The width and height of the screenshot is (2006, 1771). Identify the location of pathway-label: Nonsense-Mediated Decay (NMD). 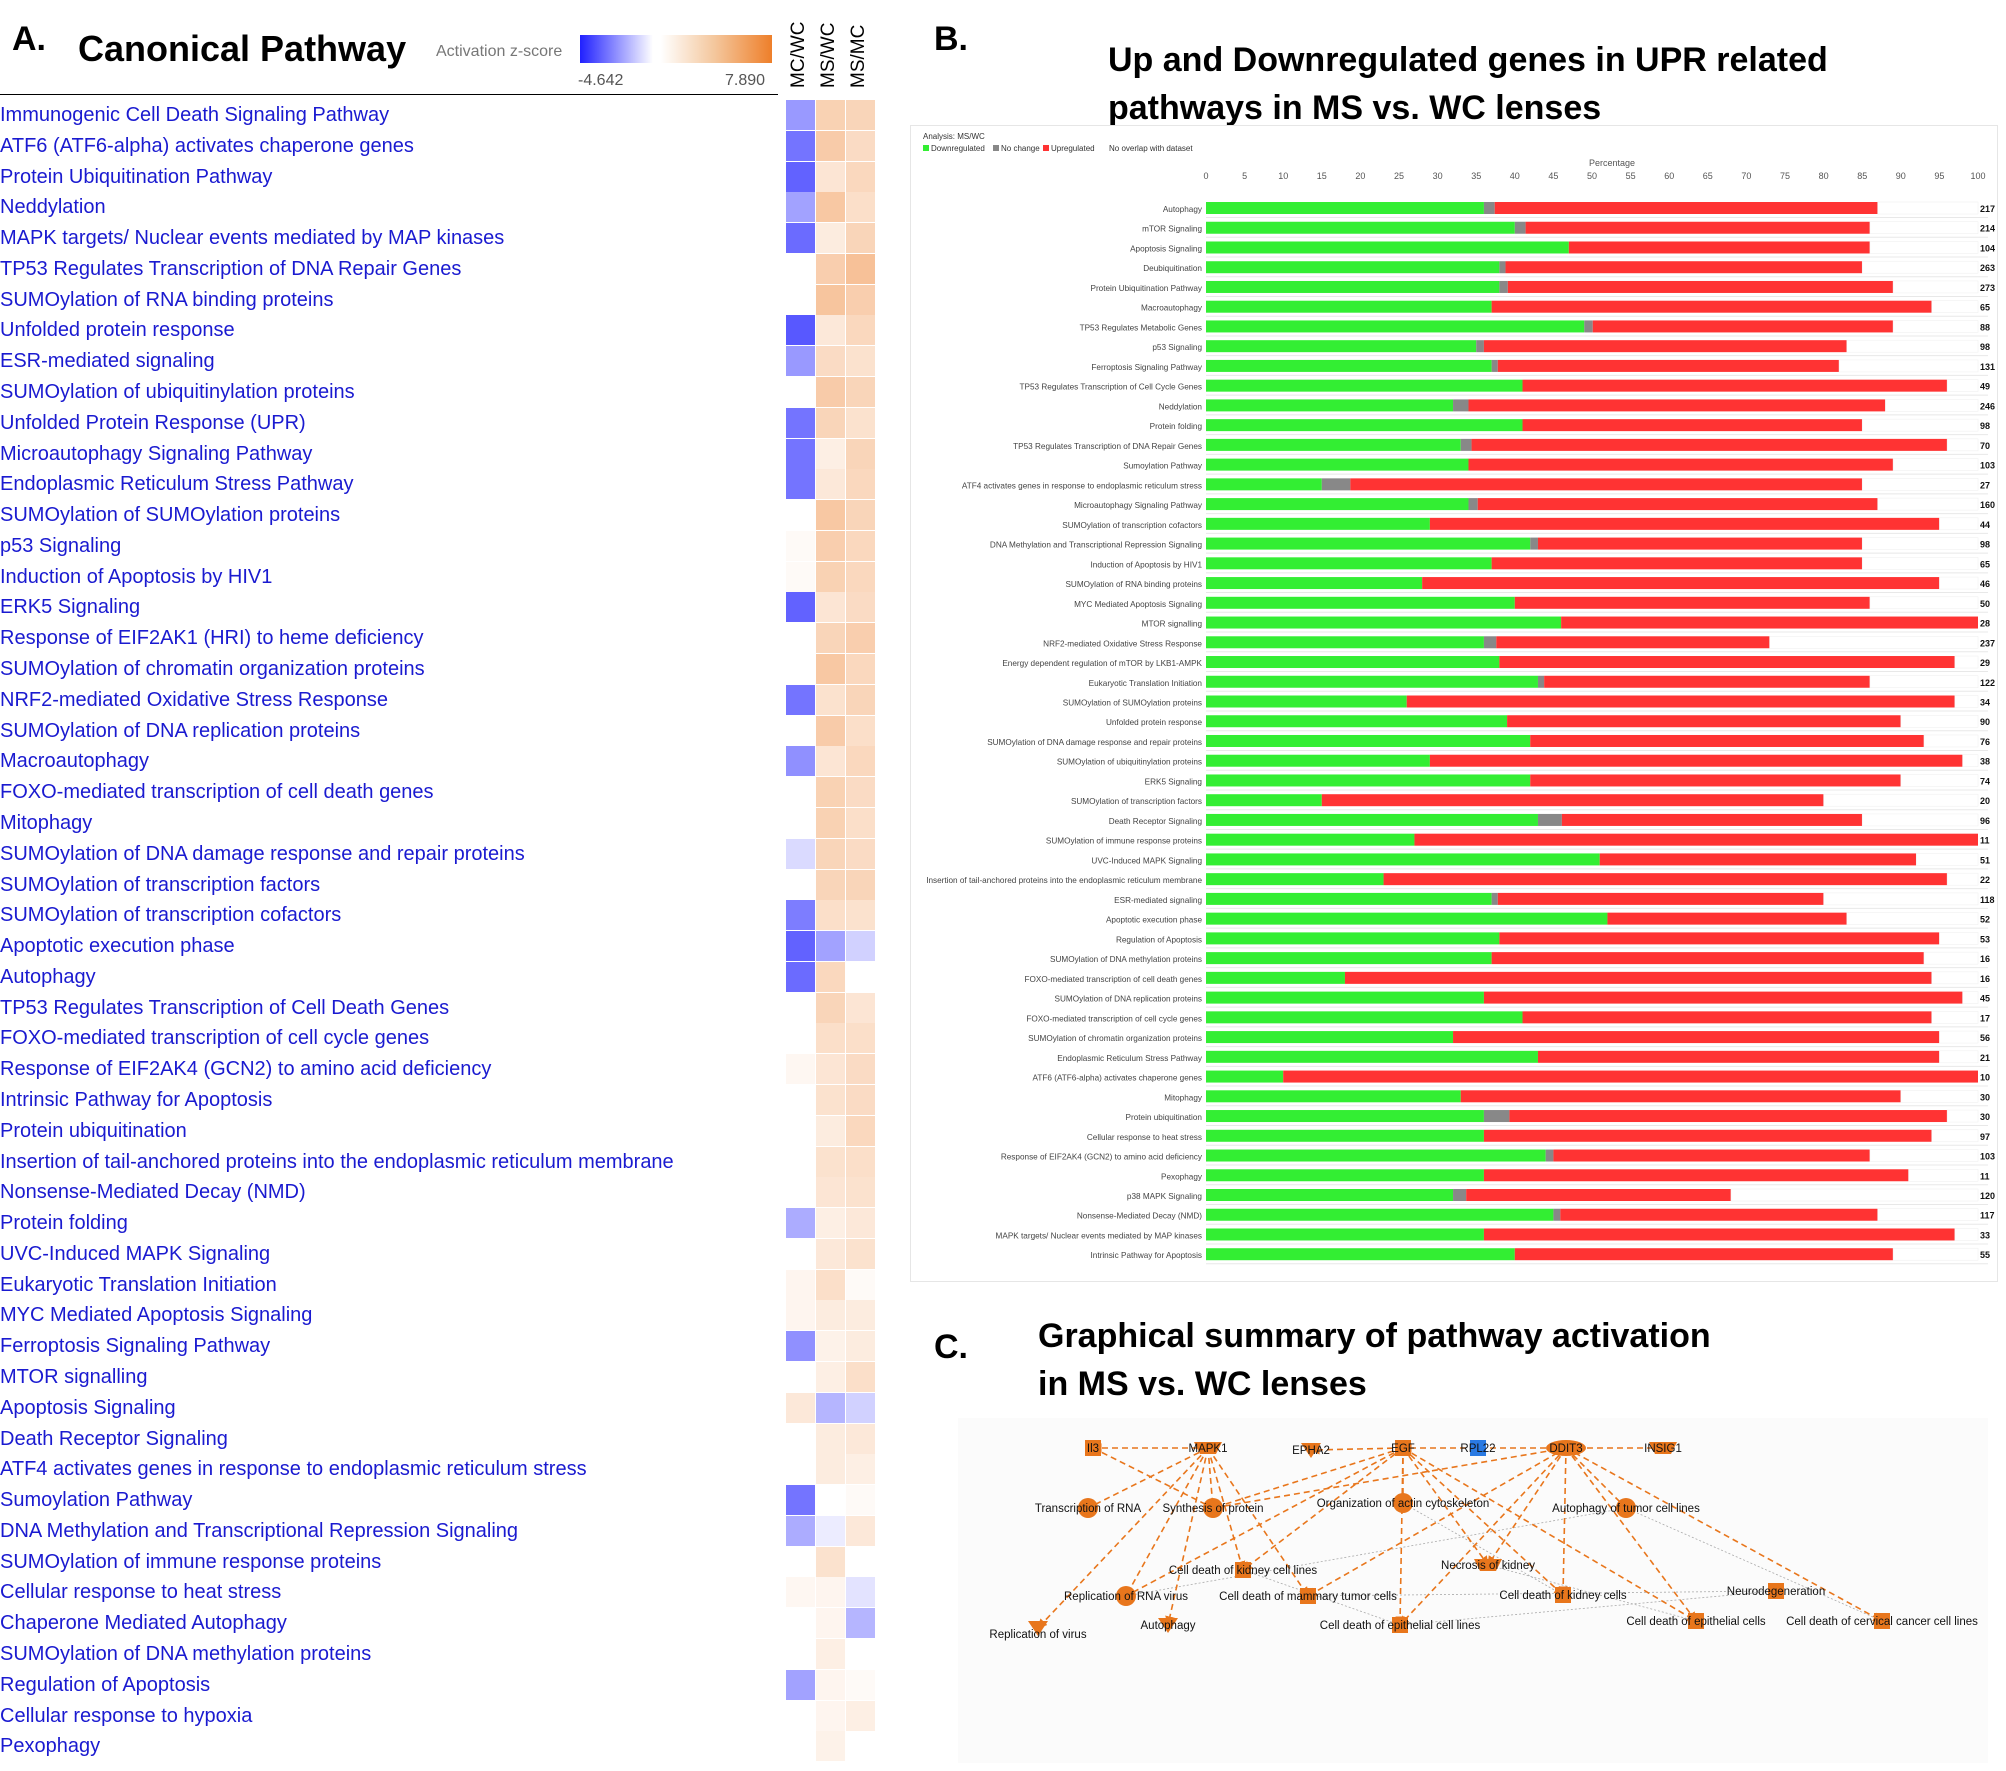
(153, 1192).